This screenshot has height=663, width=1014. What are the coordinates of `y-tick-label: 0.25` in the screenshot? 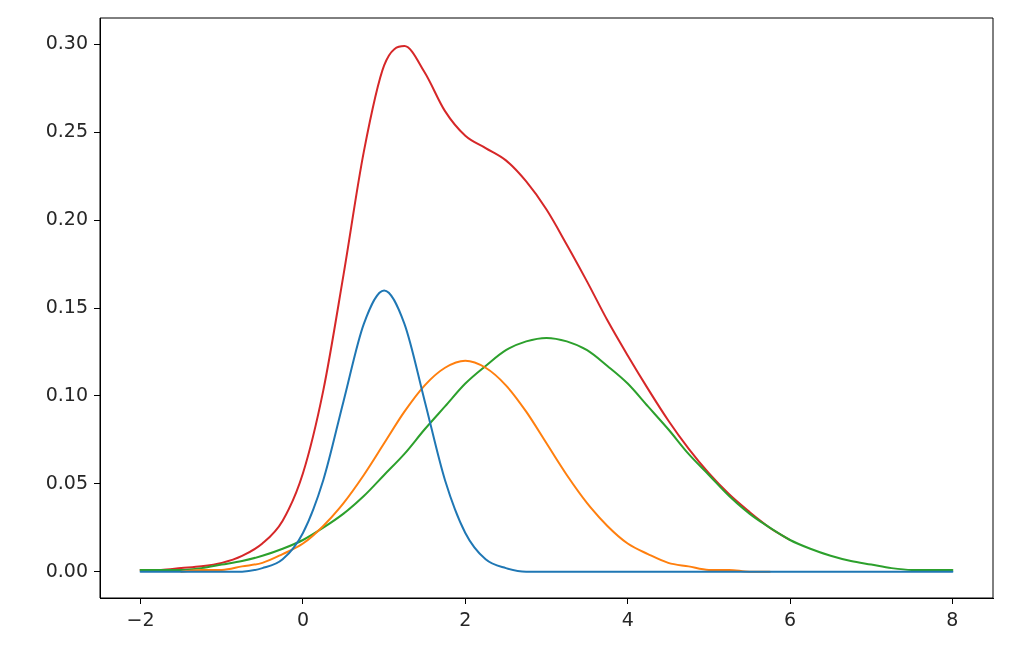 It's located at (66, 130).